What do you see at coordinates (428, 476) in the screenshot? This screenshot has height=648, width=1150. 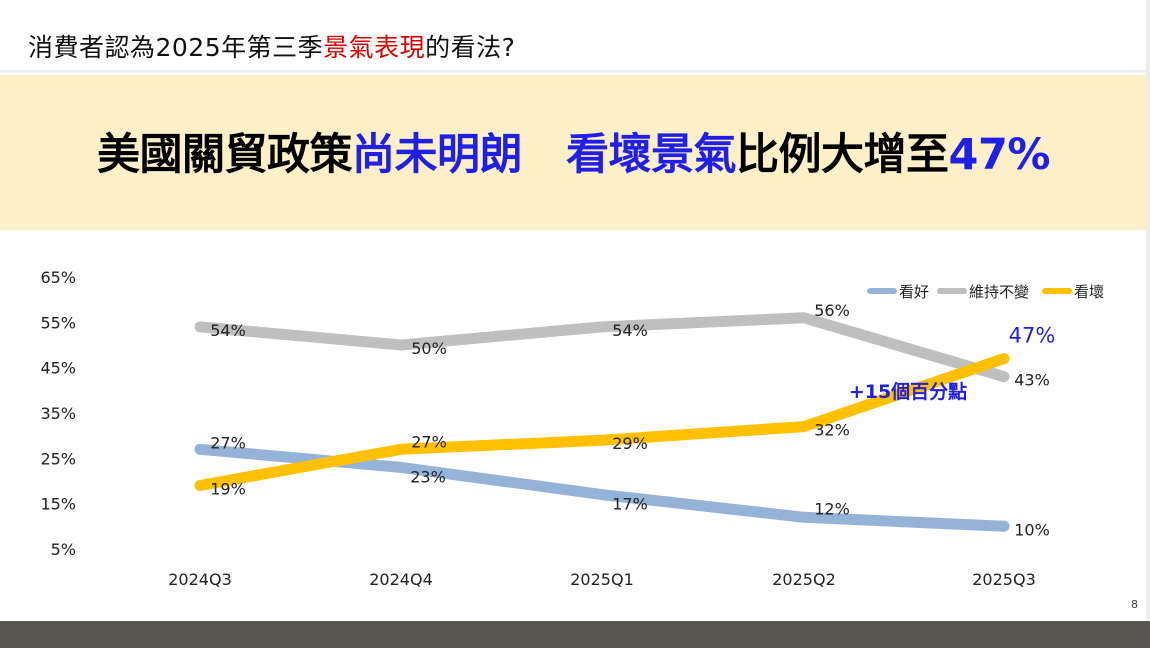 I see `data-label: 23%` at bounding box center [428, 476].